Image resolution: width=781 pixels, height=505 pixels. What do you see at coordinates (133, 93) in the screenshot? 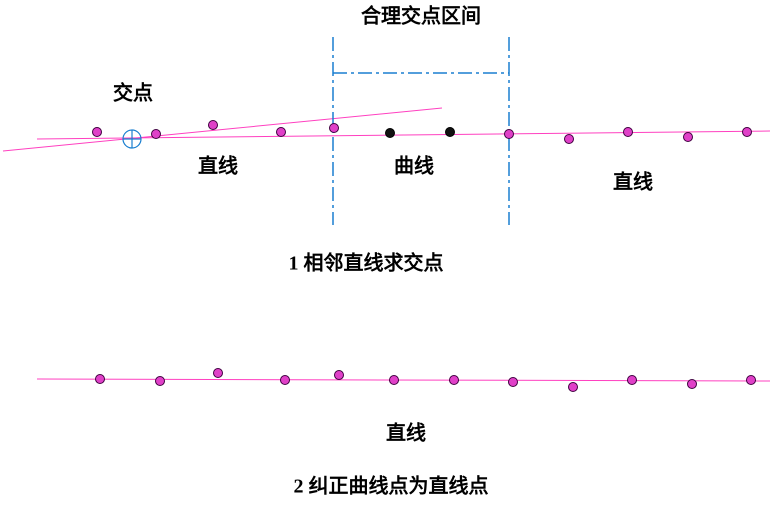
I see `intersection-label: 交点` at bounding box center [133, 93].